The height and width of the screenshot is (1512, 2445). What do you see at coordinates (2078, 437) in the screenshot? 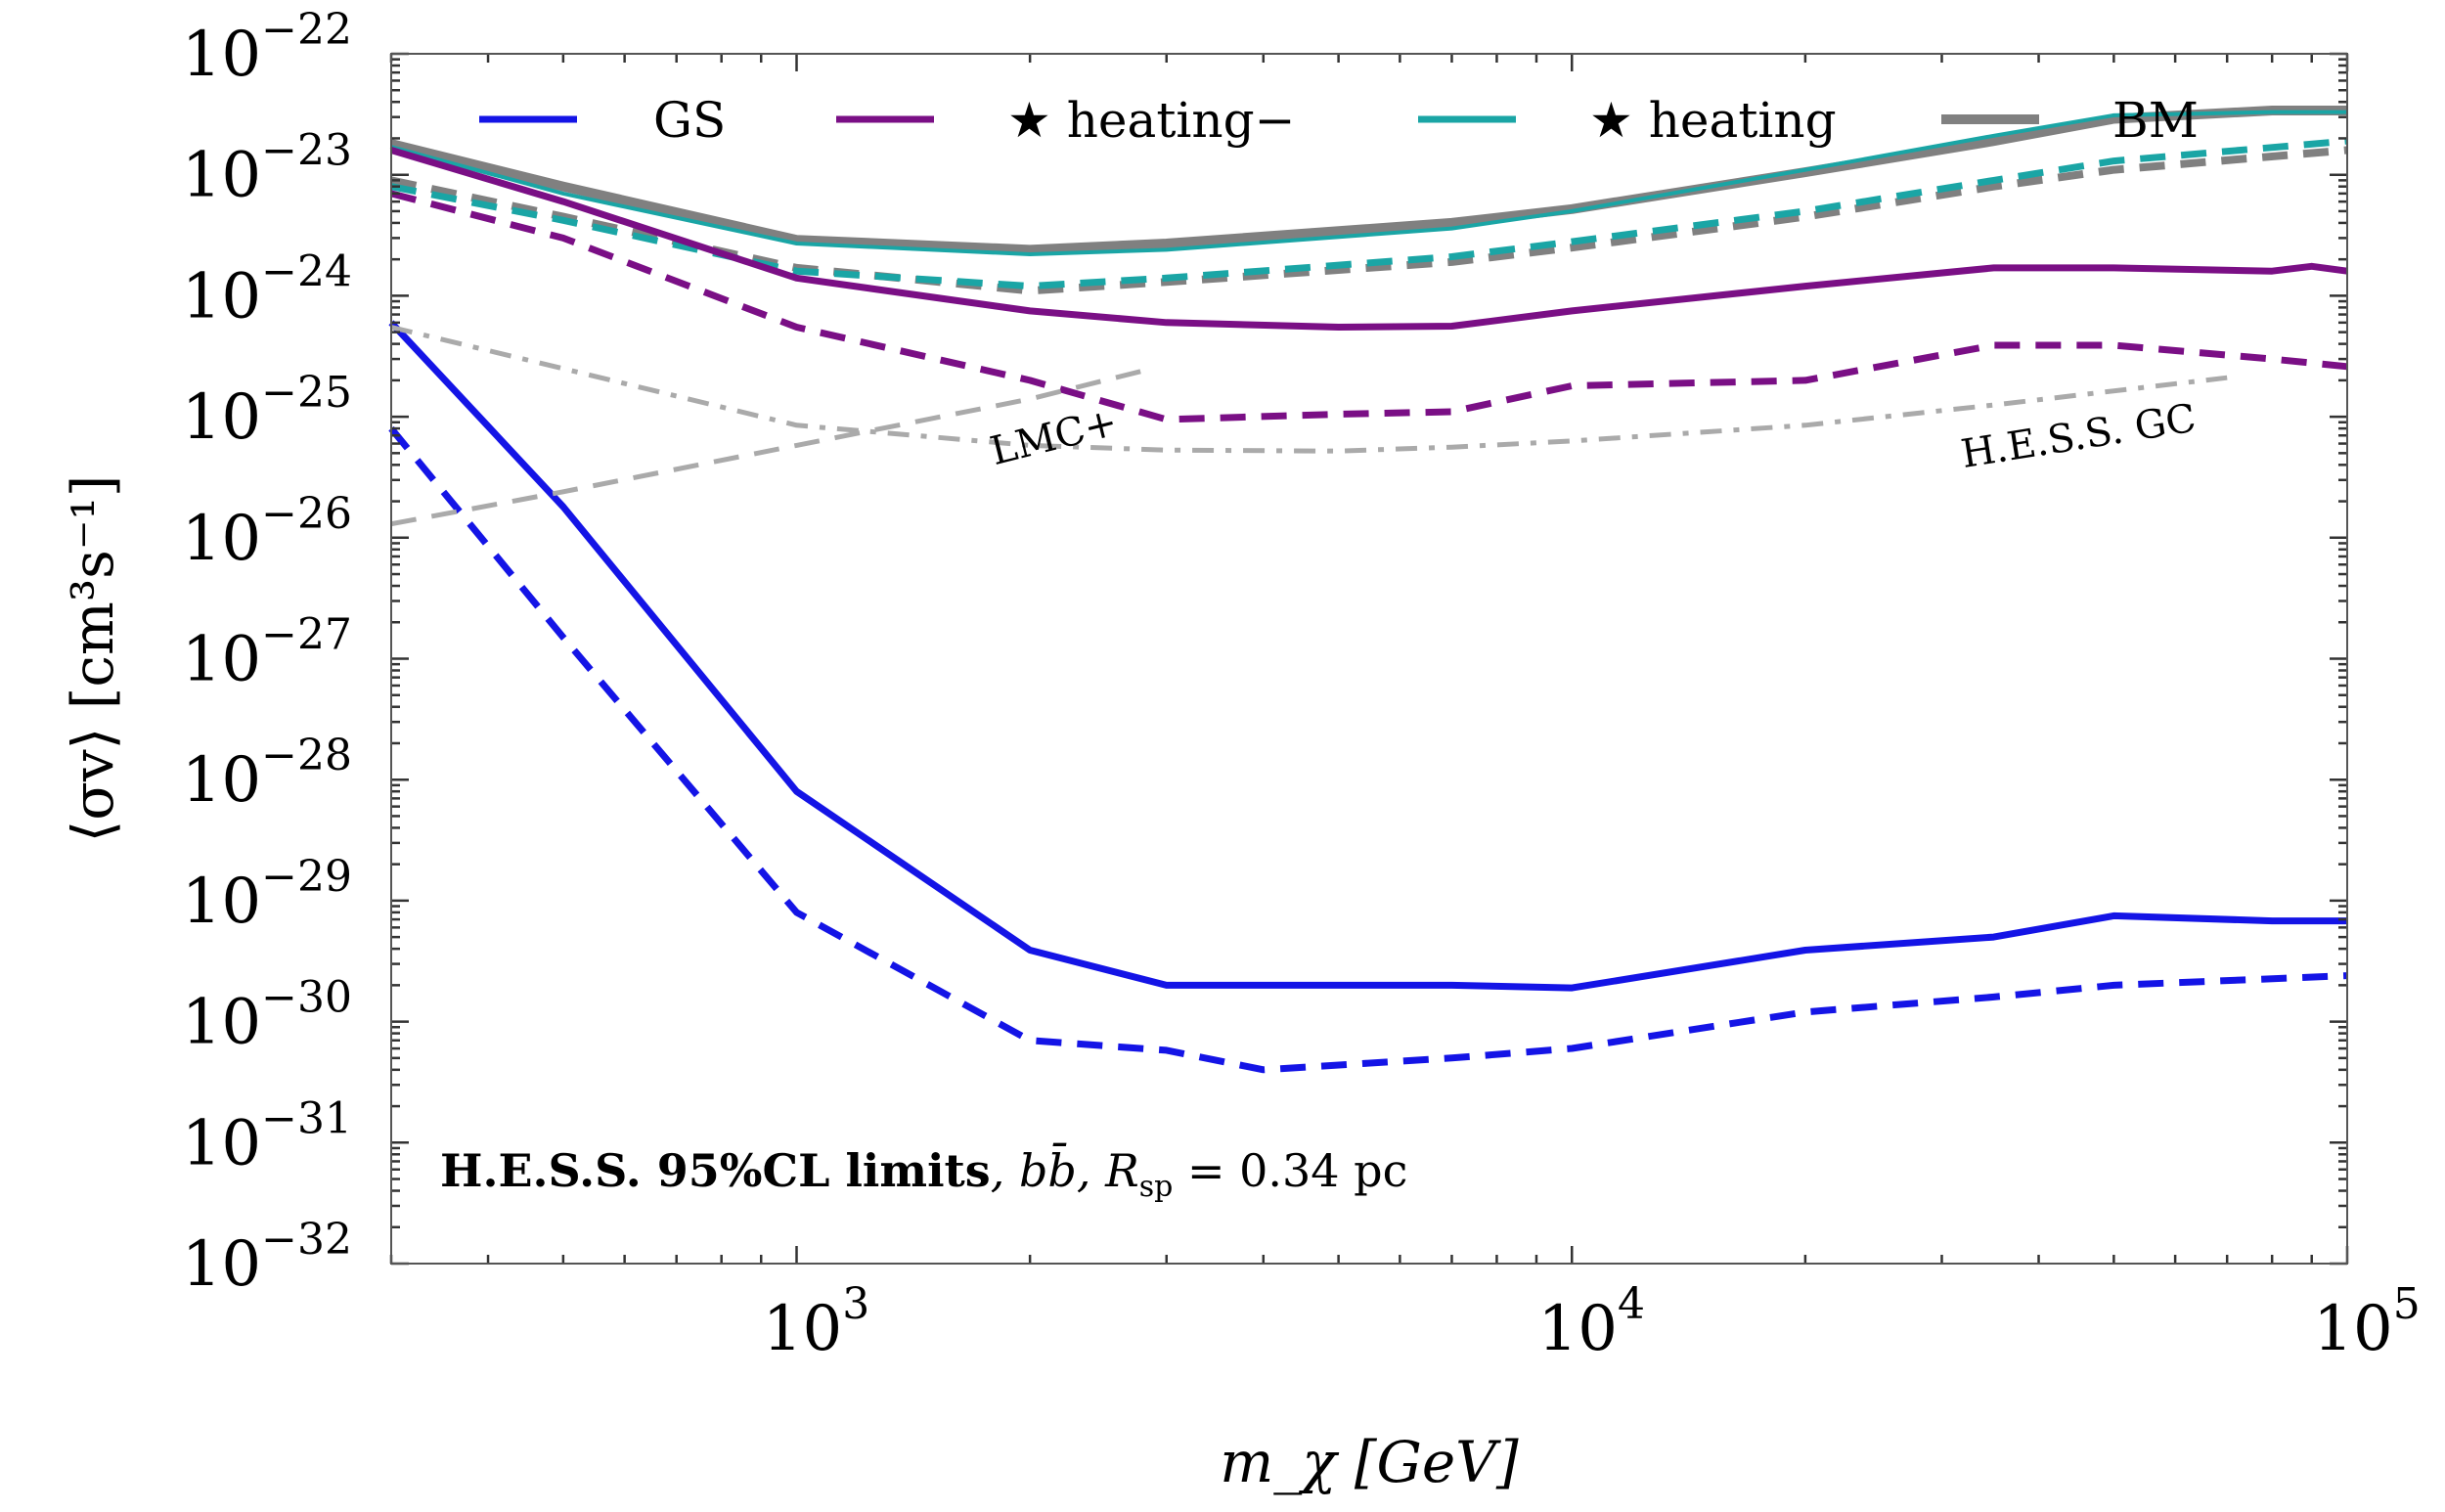
I see `hess-gc-label: H.E.S.S. GC` at bounding box center [2078, 437].